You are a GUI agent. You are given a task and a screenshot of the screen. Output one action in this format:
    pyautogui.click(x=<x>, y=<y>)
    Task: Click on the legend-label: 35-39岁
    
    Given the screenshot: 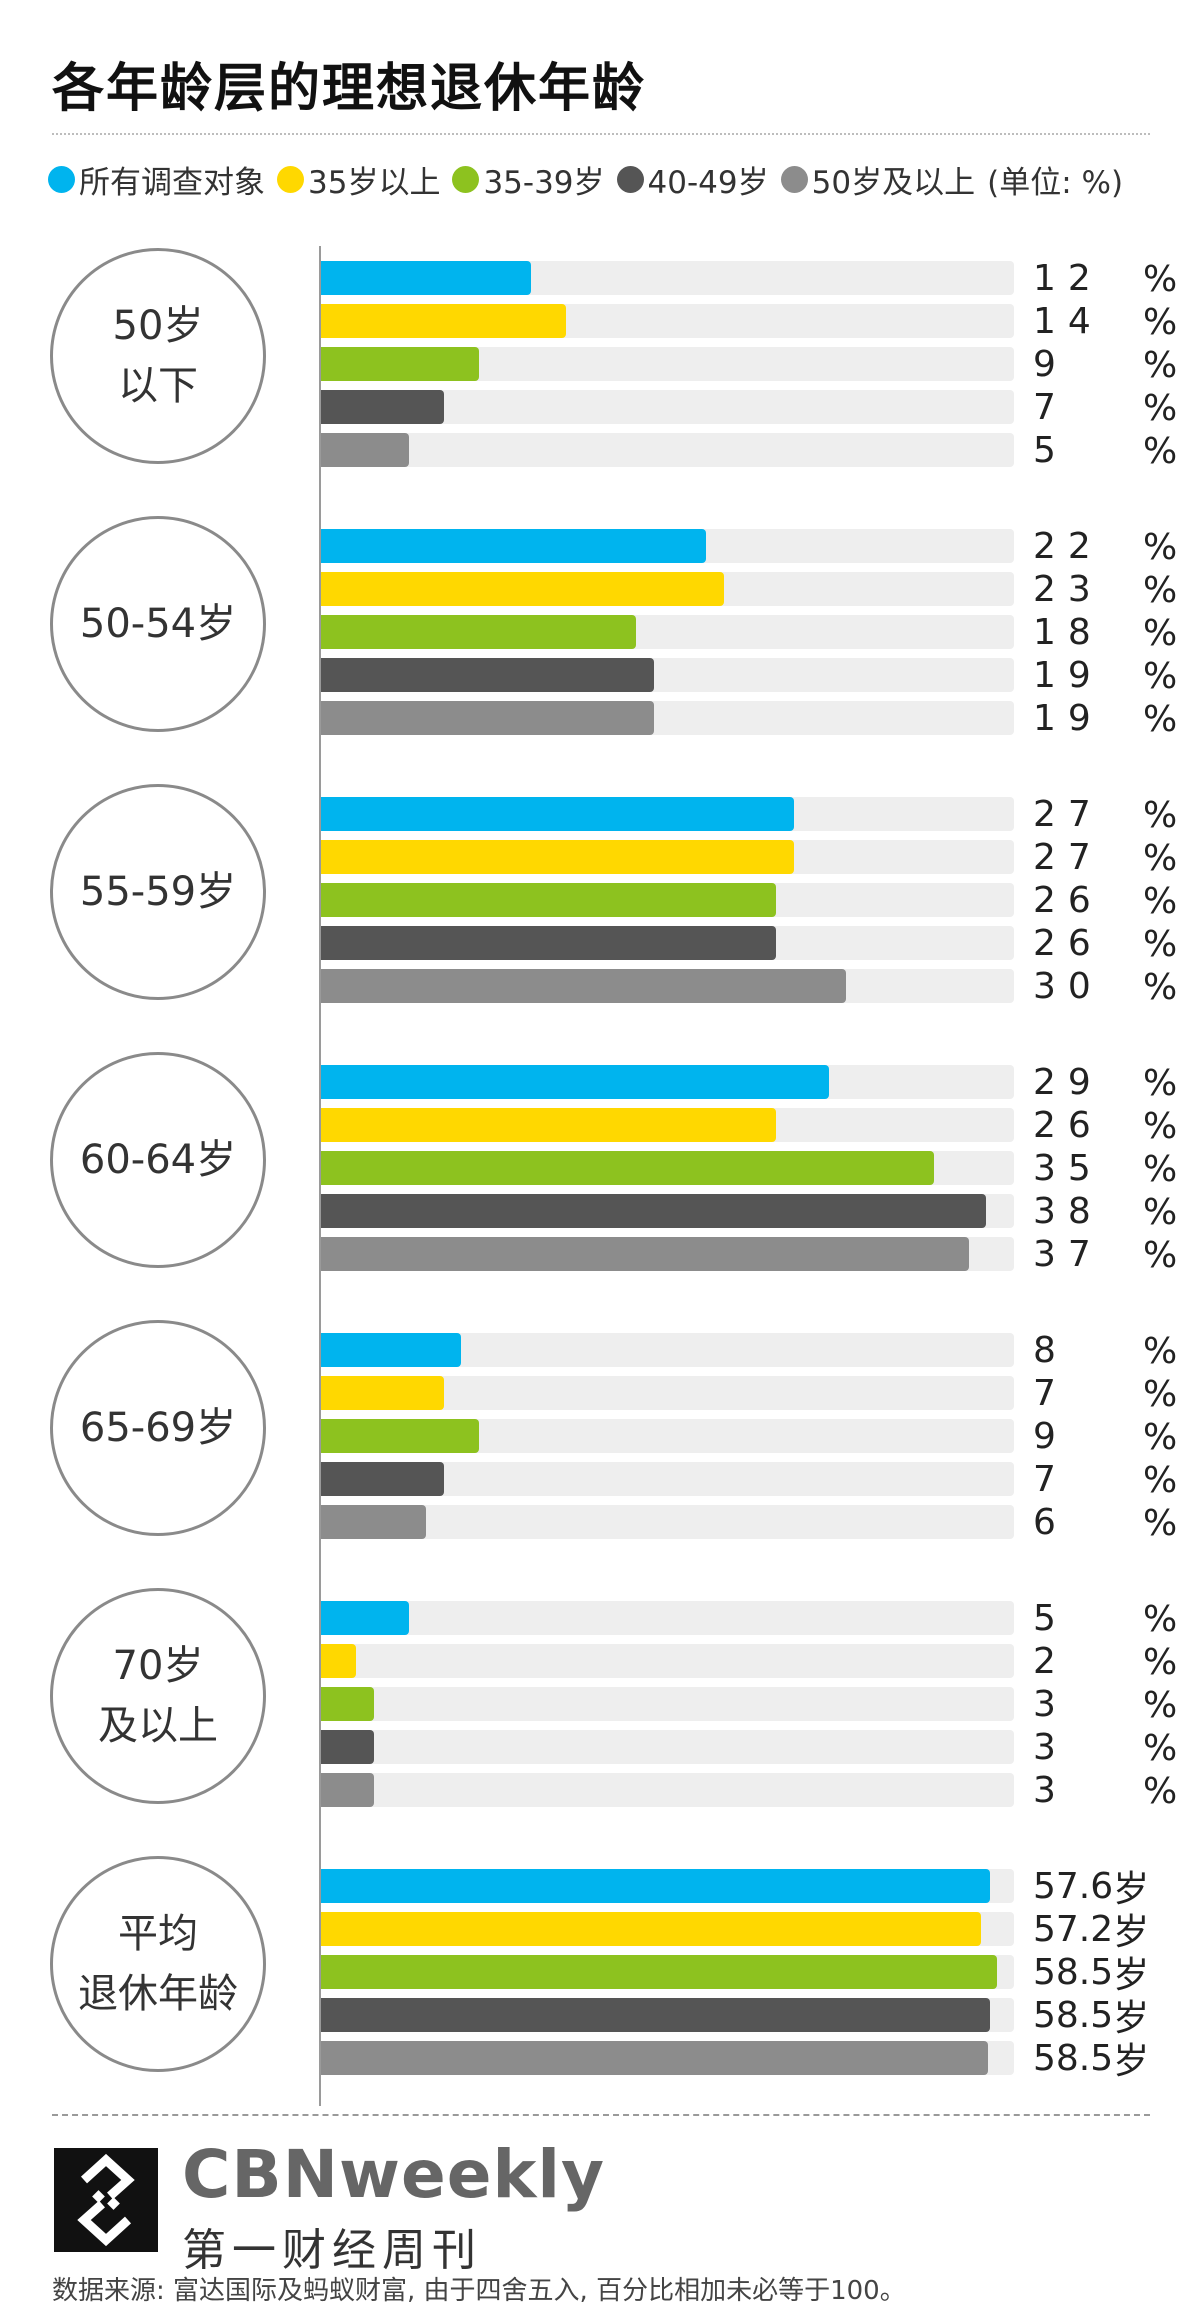 What is the action you would take?
    pyautogui.click(x=544, y=182)
    